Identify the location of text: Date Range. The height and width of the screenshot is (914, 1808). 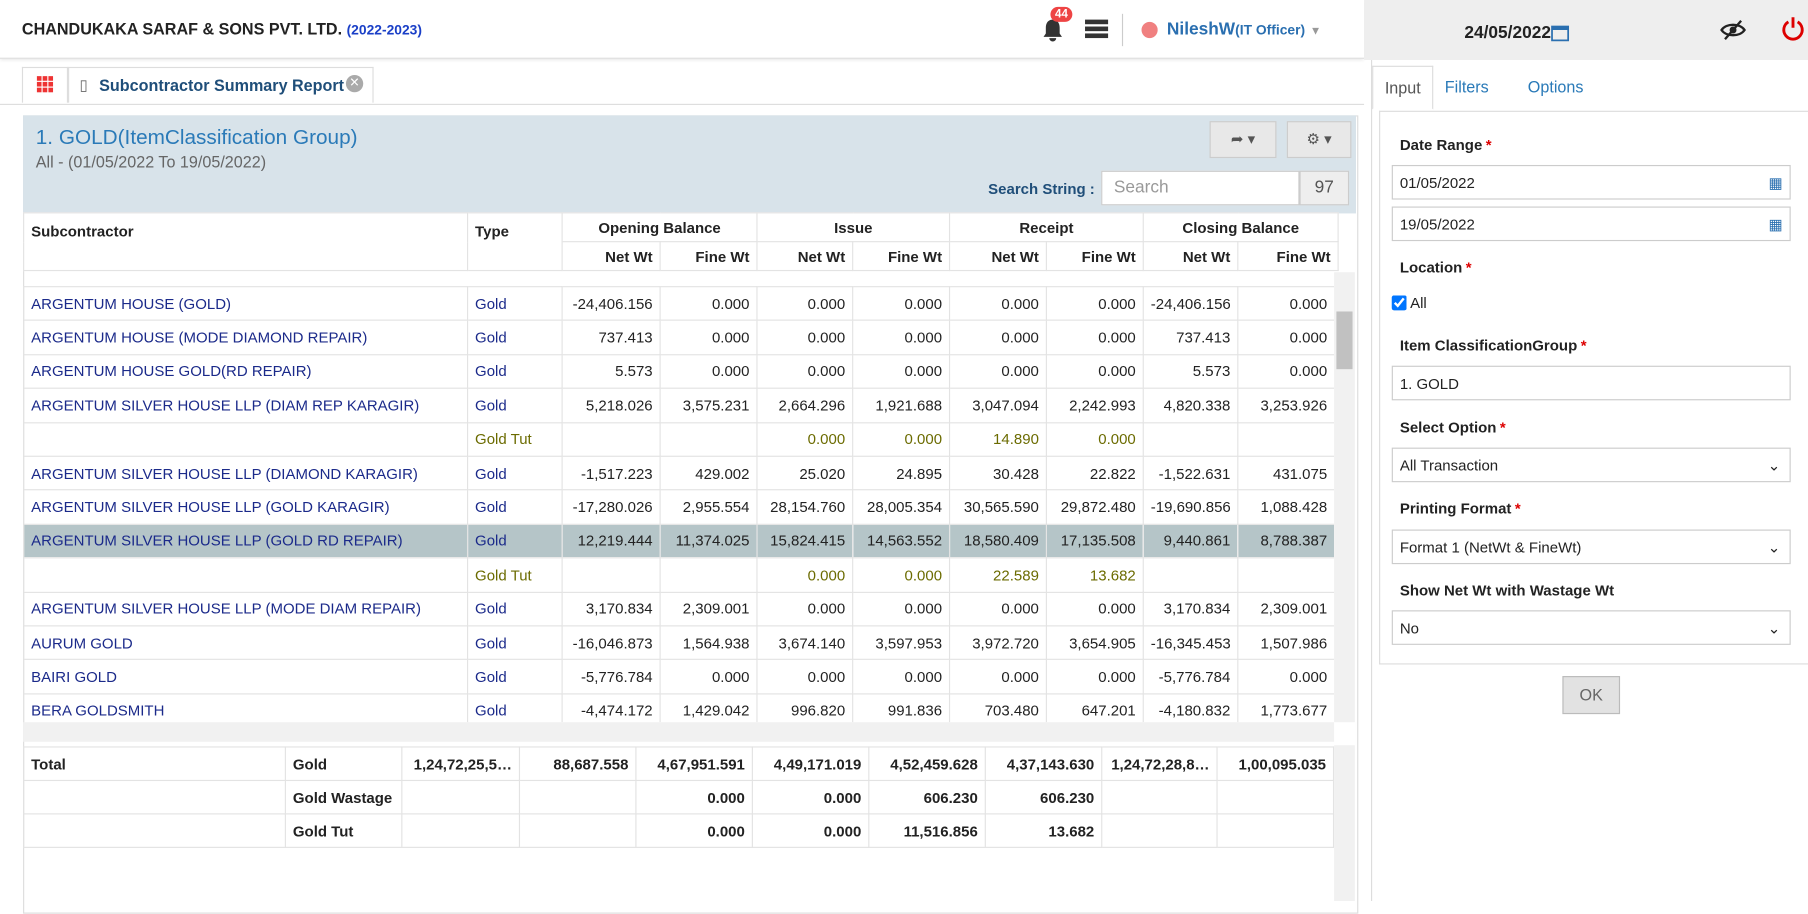
(1441, 145).